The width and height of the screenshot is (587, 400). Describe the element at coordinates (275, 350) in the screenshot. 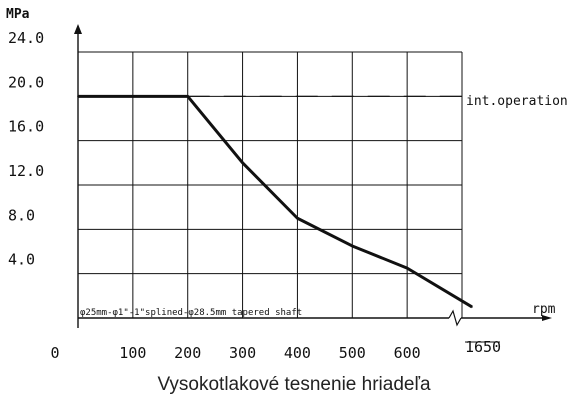

I see `x-tick-labels: 0 100 200 300 400 500 600 1650` at that location.